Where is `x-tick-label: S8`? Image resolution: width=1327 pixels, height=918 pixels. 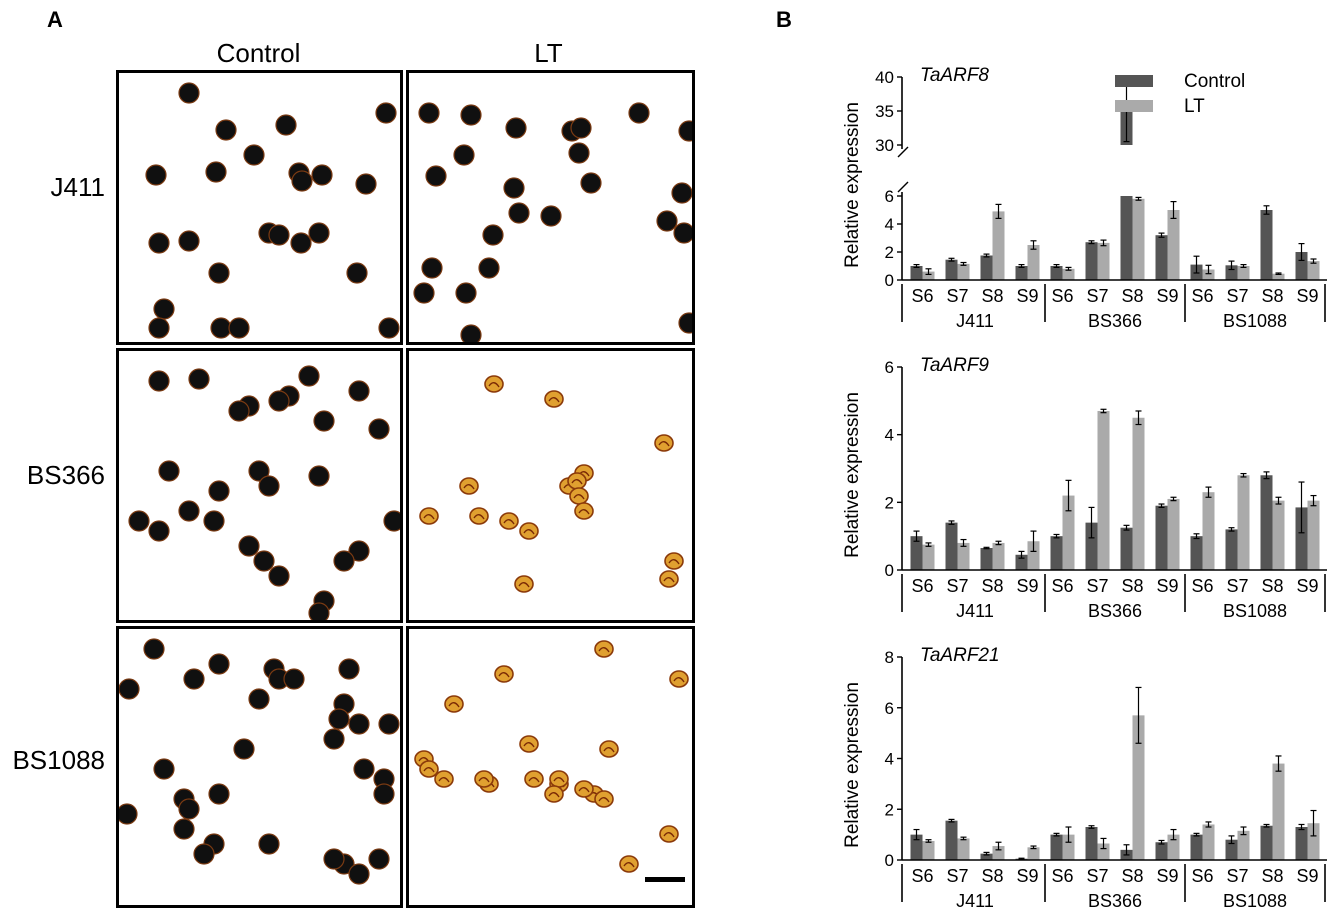 x-tick-label: S8 is located at coordinates (1272, 586).